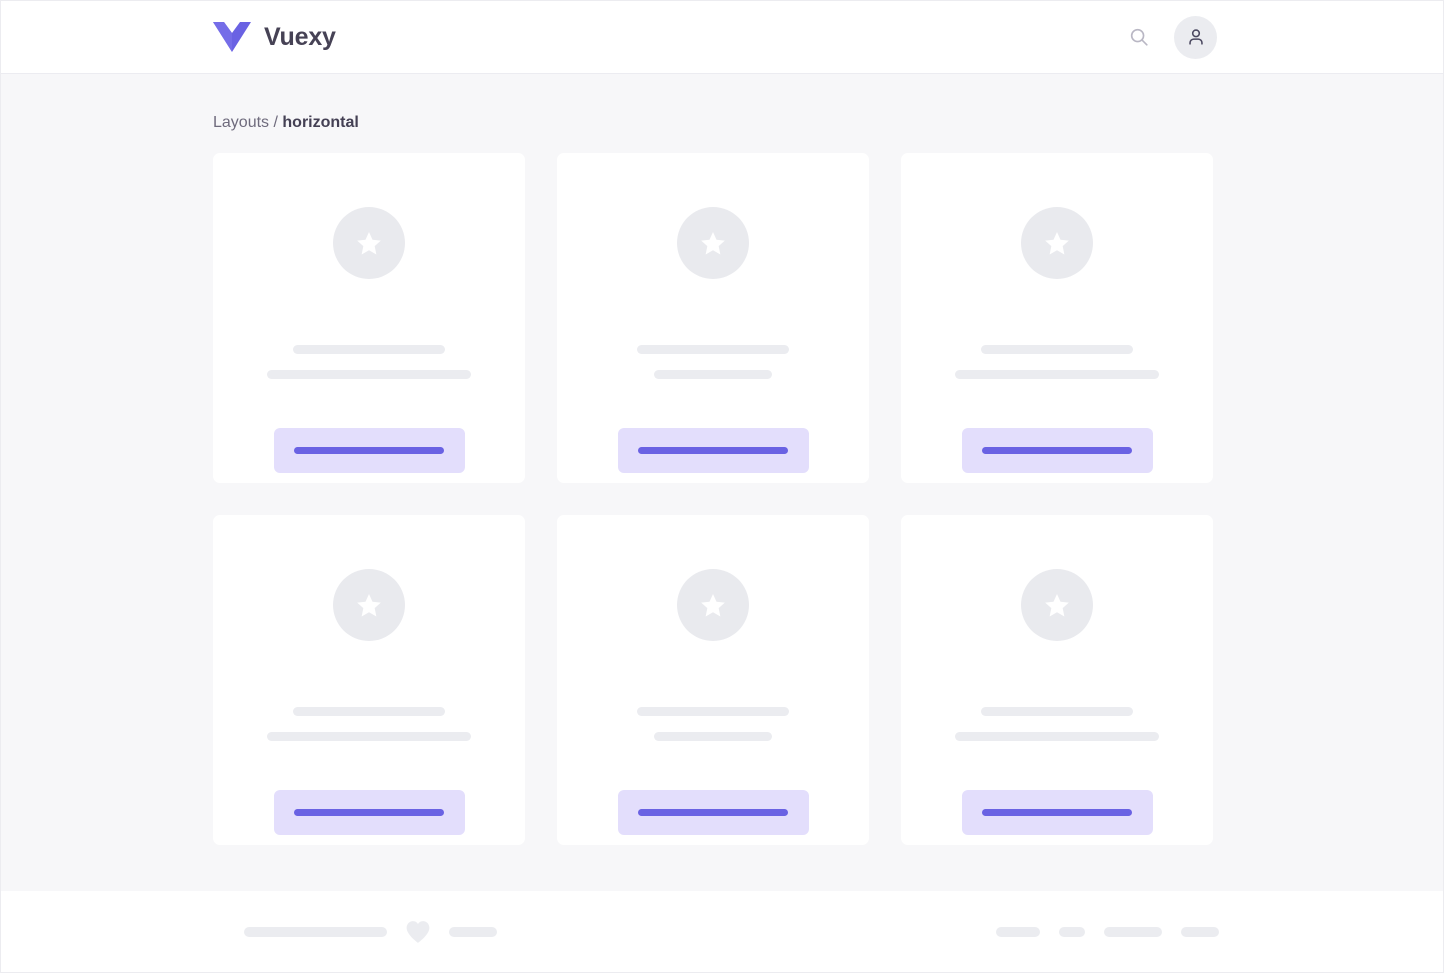 This screenshot has height=973, width=1444. What do you see at coordinates (722, 931) in the screenshot?
I see `app-footer` at bounding box center [722, 931].